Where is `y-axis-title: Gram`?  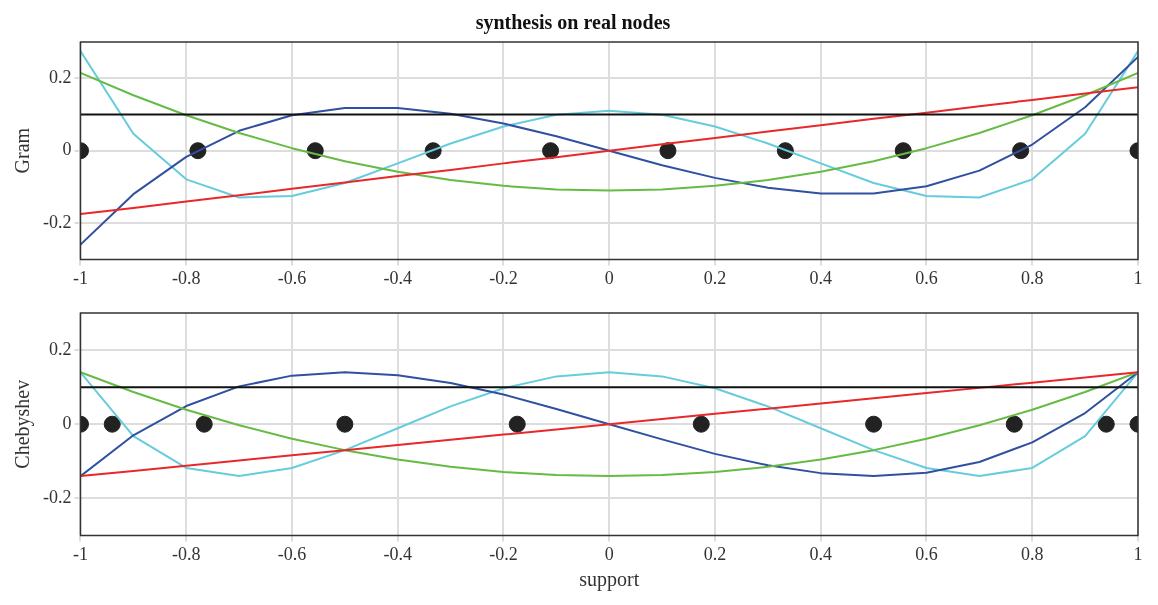
y-axis-title: Gram is located at coordinates (22, 150).